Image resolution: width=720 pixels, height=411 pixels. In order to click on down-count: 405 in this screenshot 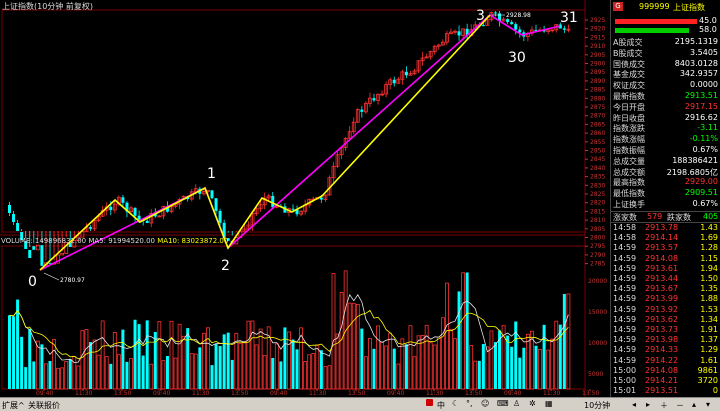, I will do `click(711, 216)`.